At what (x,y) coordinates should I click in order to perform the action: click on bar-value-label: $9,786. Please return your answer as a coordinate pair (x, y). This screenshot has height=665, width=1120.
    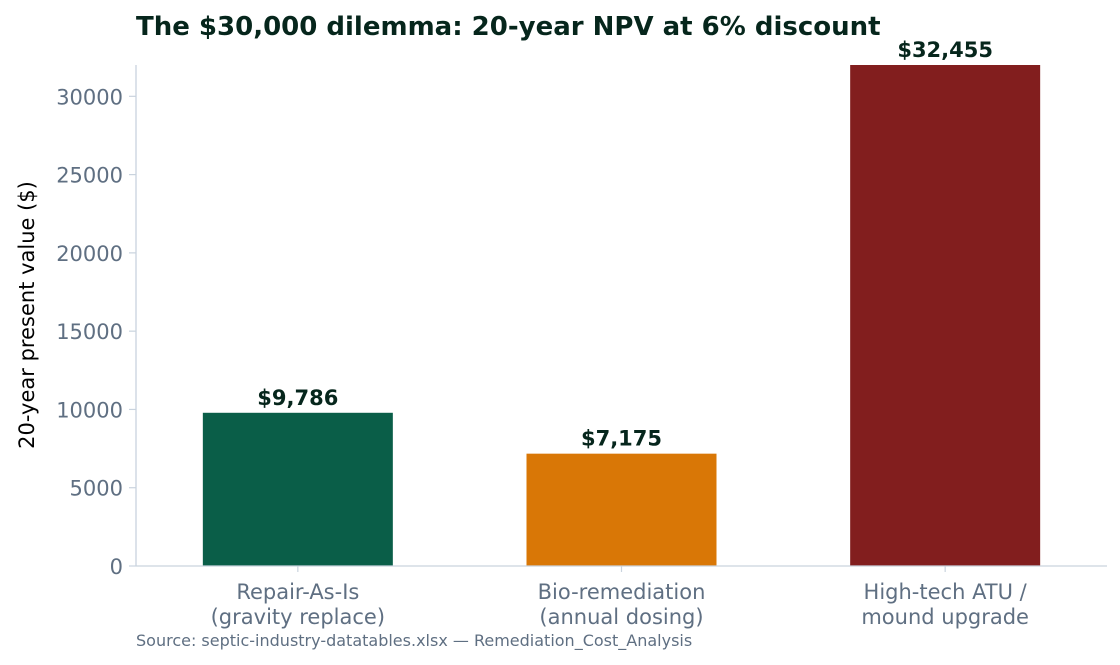
    Looking at the image, I should click on (297, 398).